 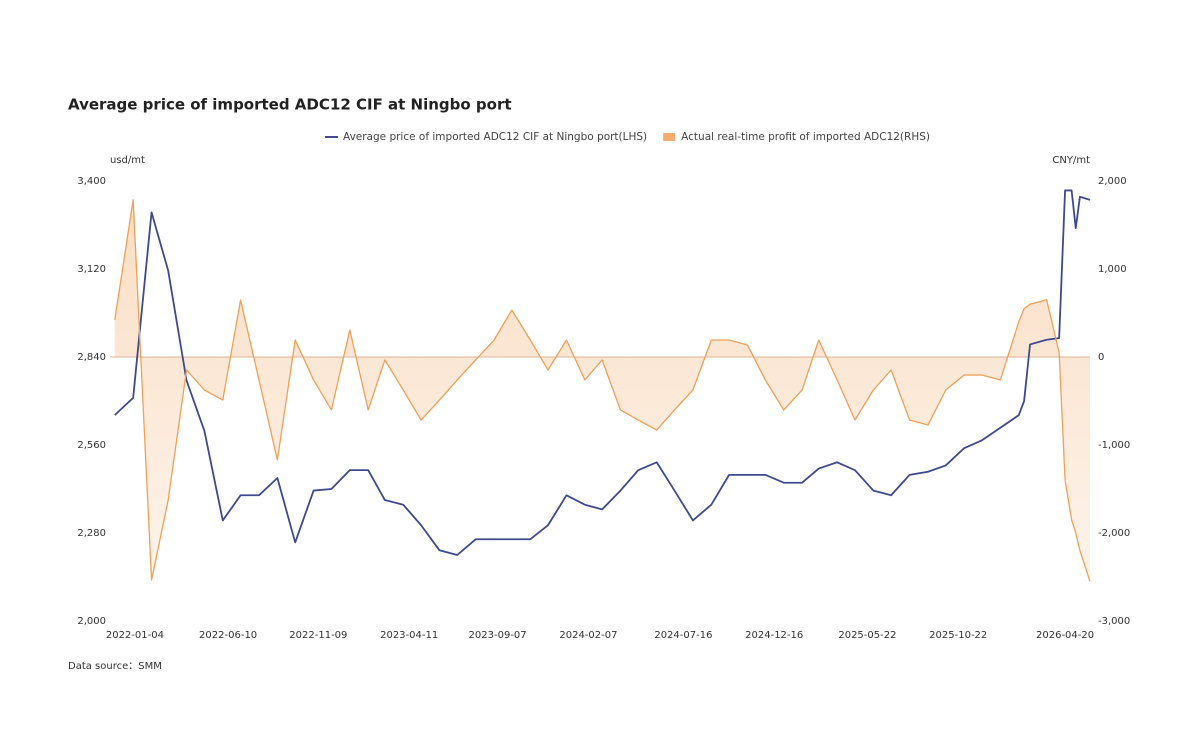 What do you see at coordinates (1114, 533) in the screenshot?
I see `y2-tick-label: -2,000` at bounding box center [1114, 533].